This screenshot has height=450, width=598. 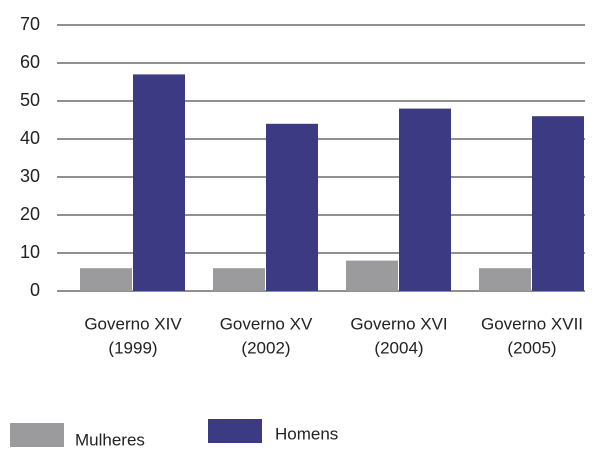 I want to click on y-tick-label: 30, so click(x=30, y=176).